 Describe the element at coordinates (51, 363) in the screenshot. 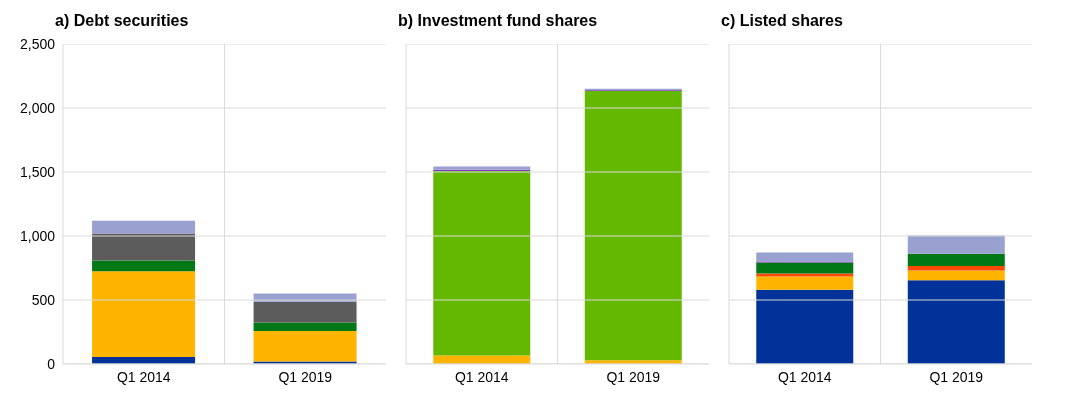

I see `y-tick-label: 0` at that location.